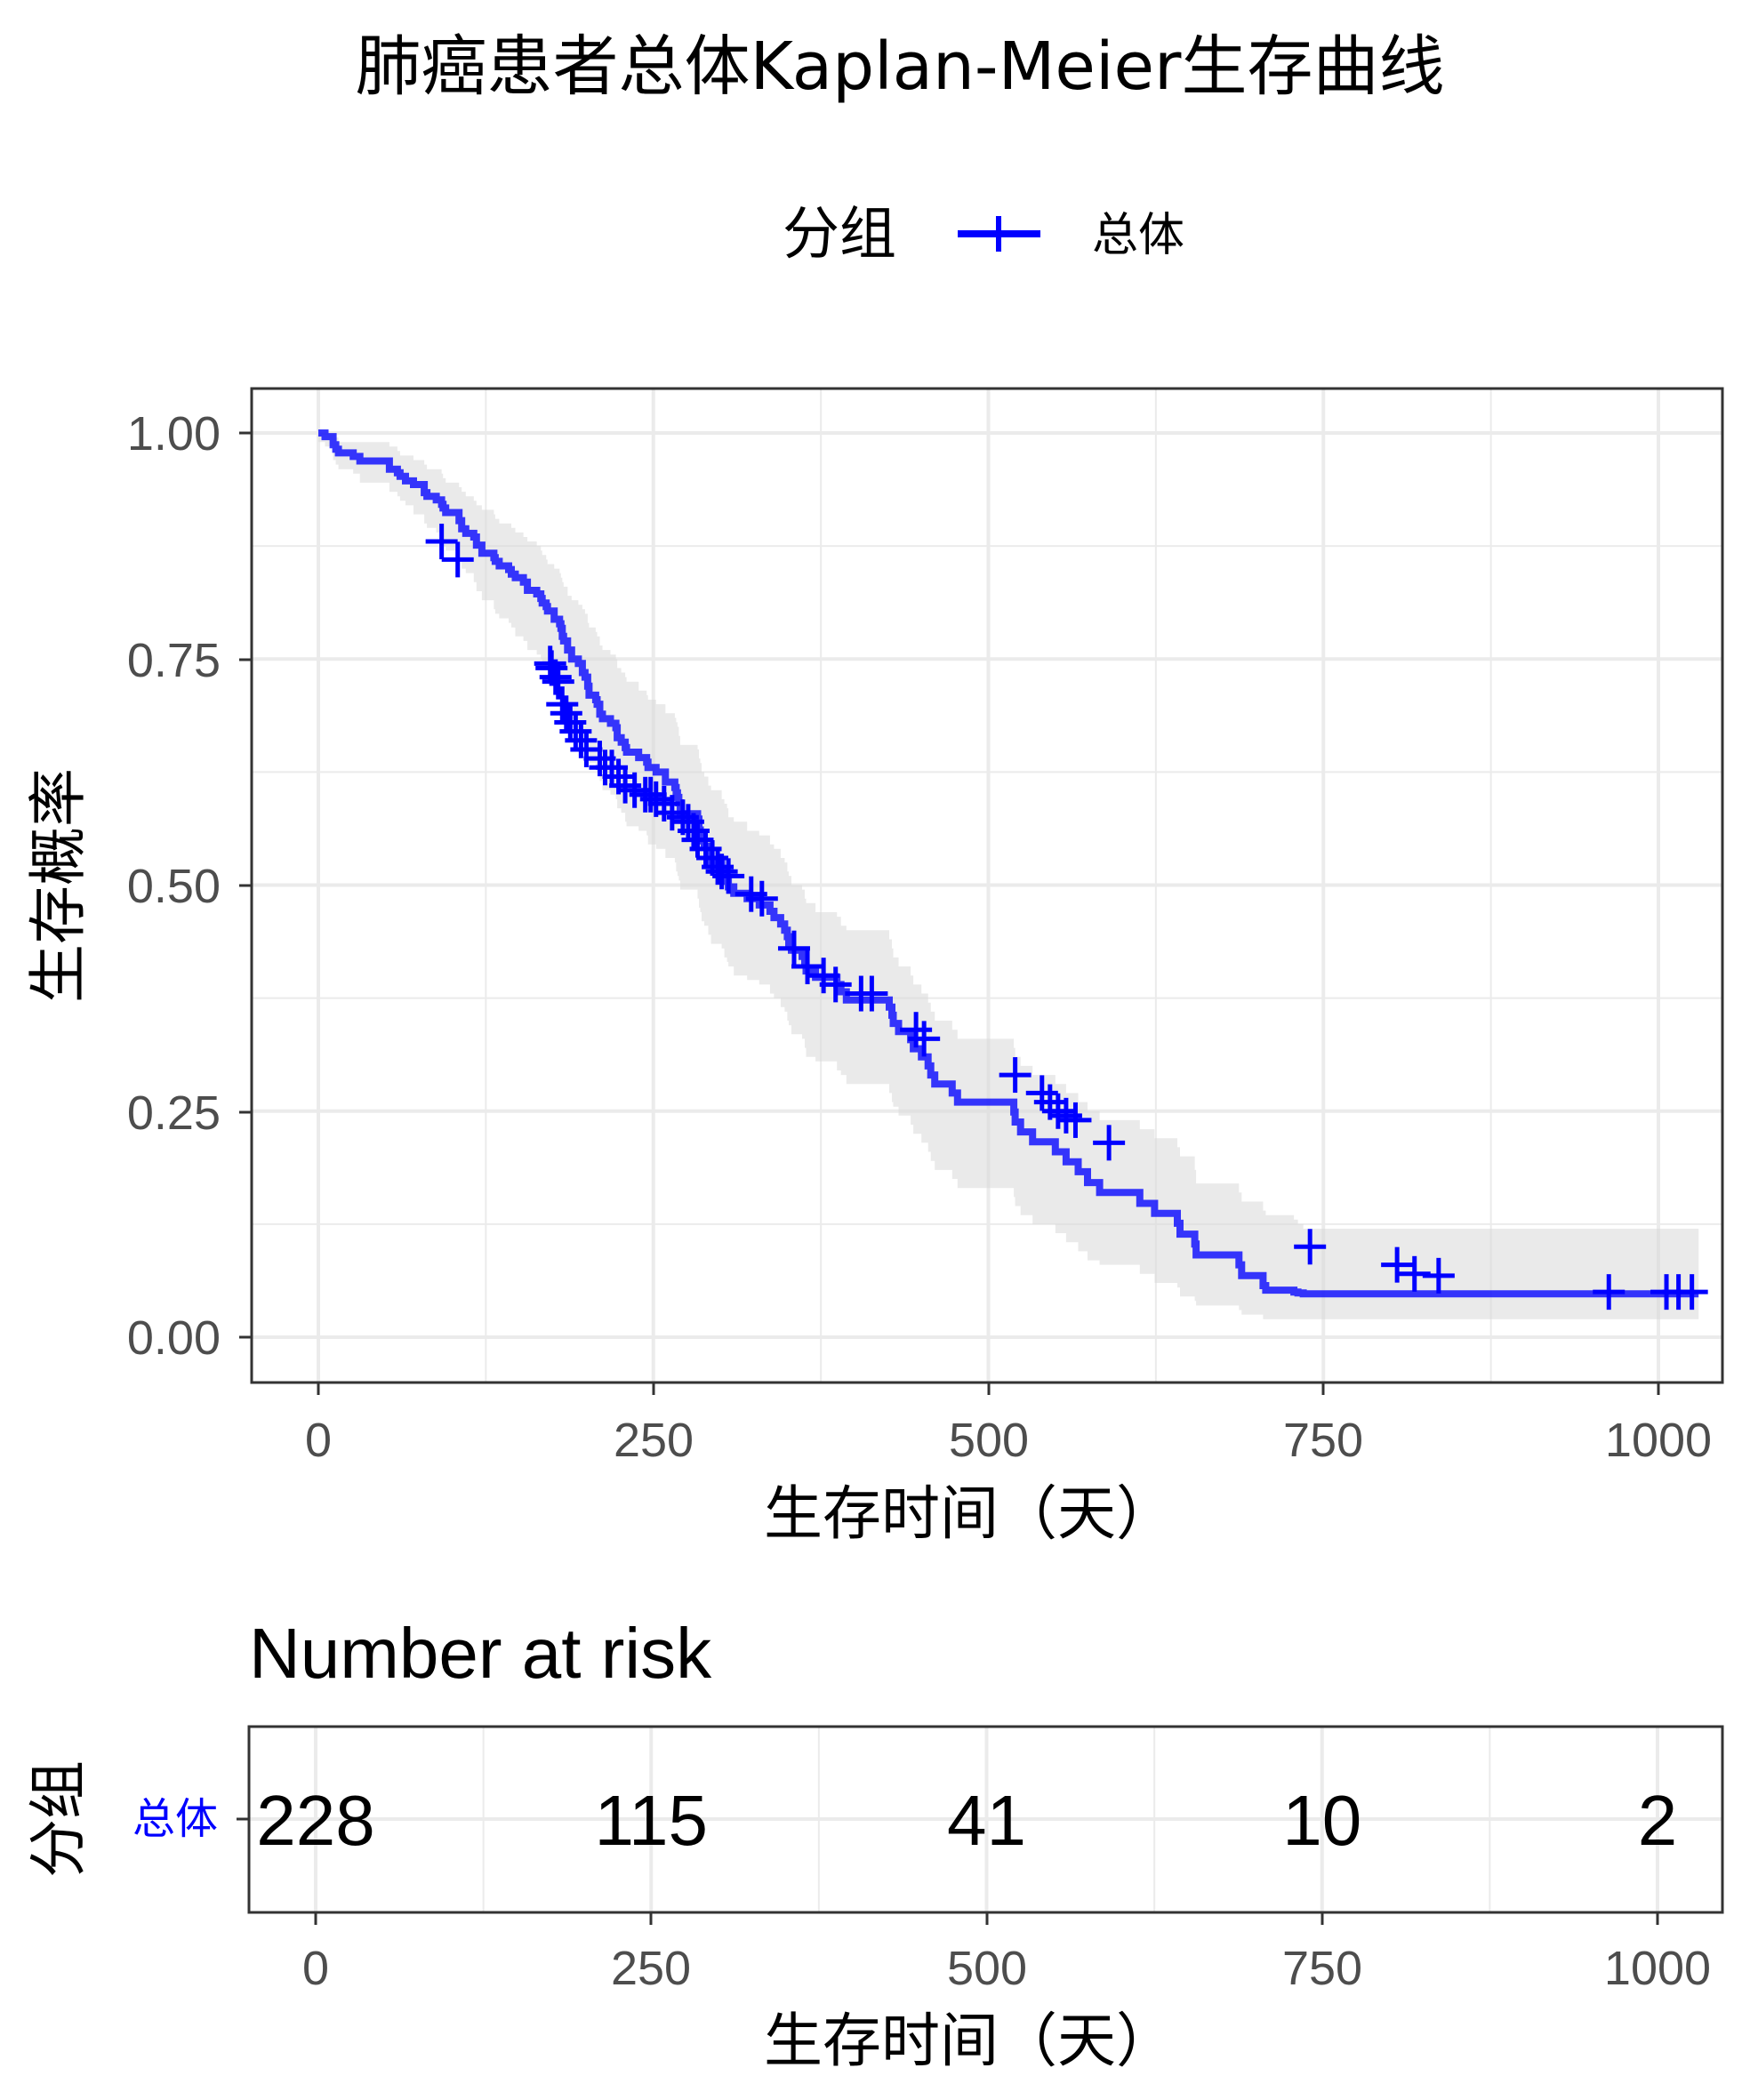 This screenshot has width=1750, height=2100. Describe the element at coordinates (989, 1440) in the screenshot. I see `x-tick-label-500: 500` at that location.